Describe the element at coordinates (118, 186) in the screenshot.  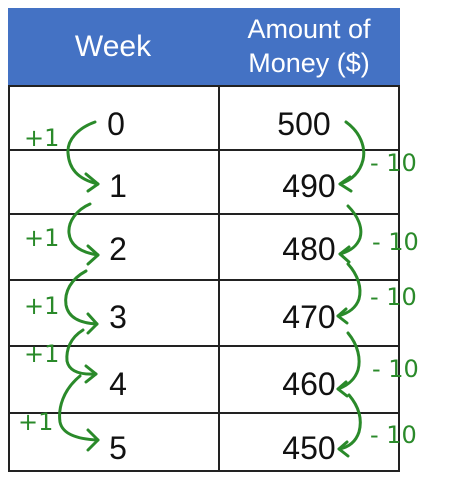
I see `week-cell: 1` at that location.